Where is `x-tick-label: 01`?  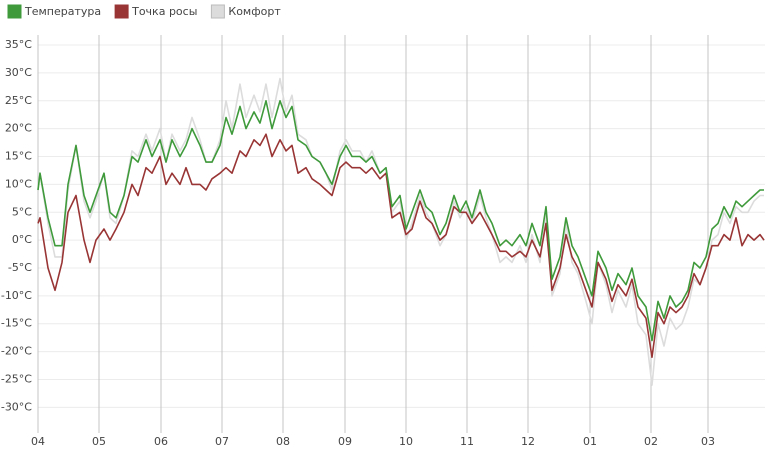
x-tick-label: 01 is located at coordinates (590, 441).